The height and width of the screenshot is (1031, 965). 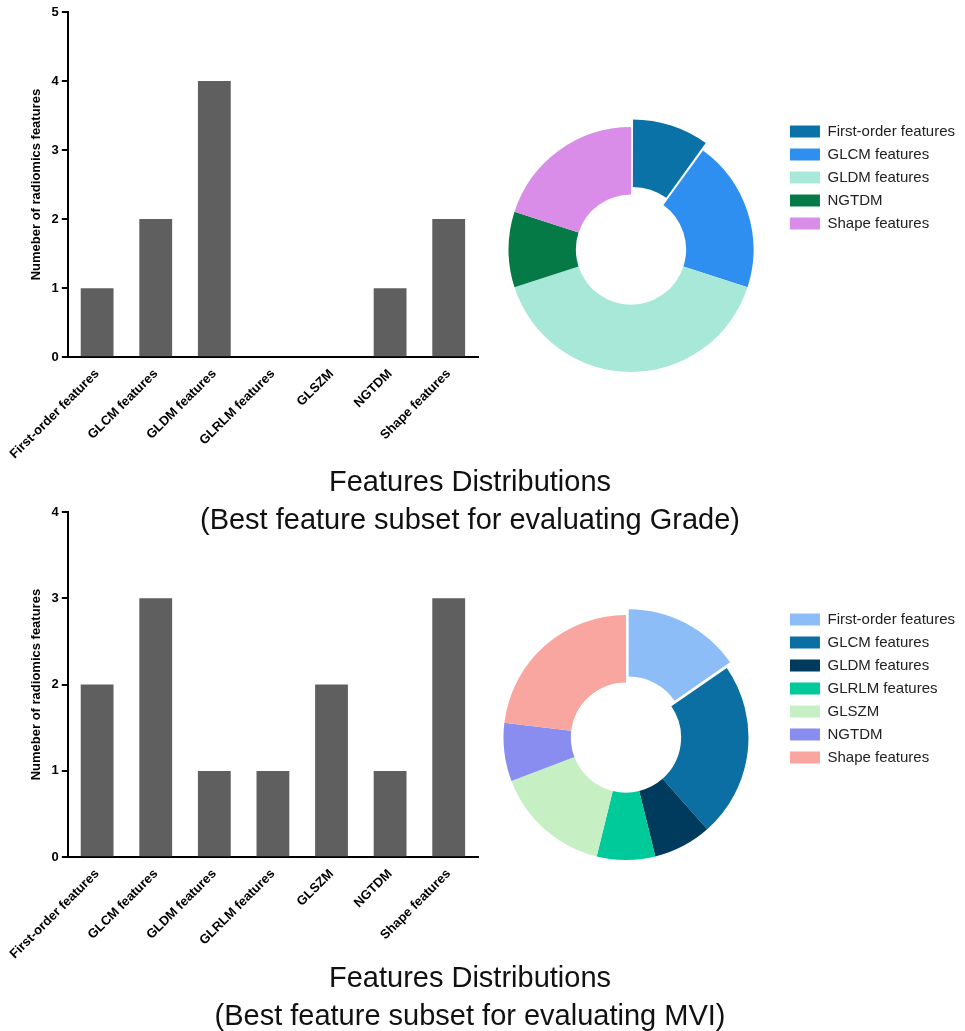 I want to click on text: (Best feature subset for evaluating Grade), so click(x=469, y=519).